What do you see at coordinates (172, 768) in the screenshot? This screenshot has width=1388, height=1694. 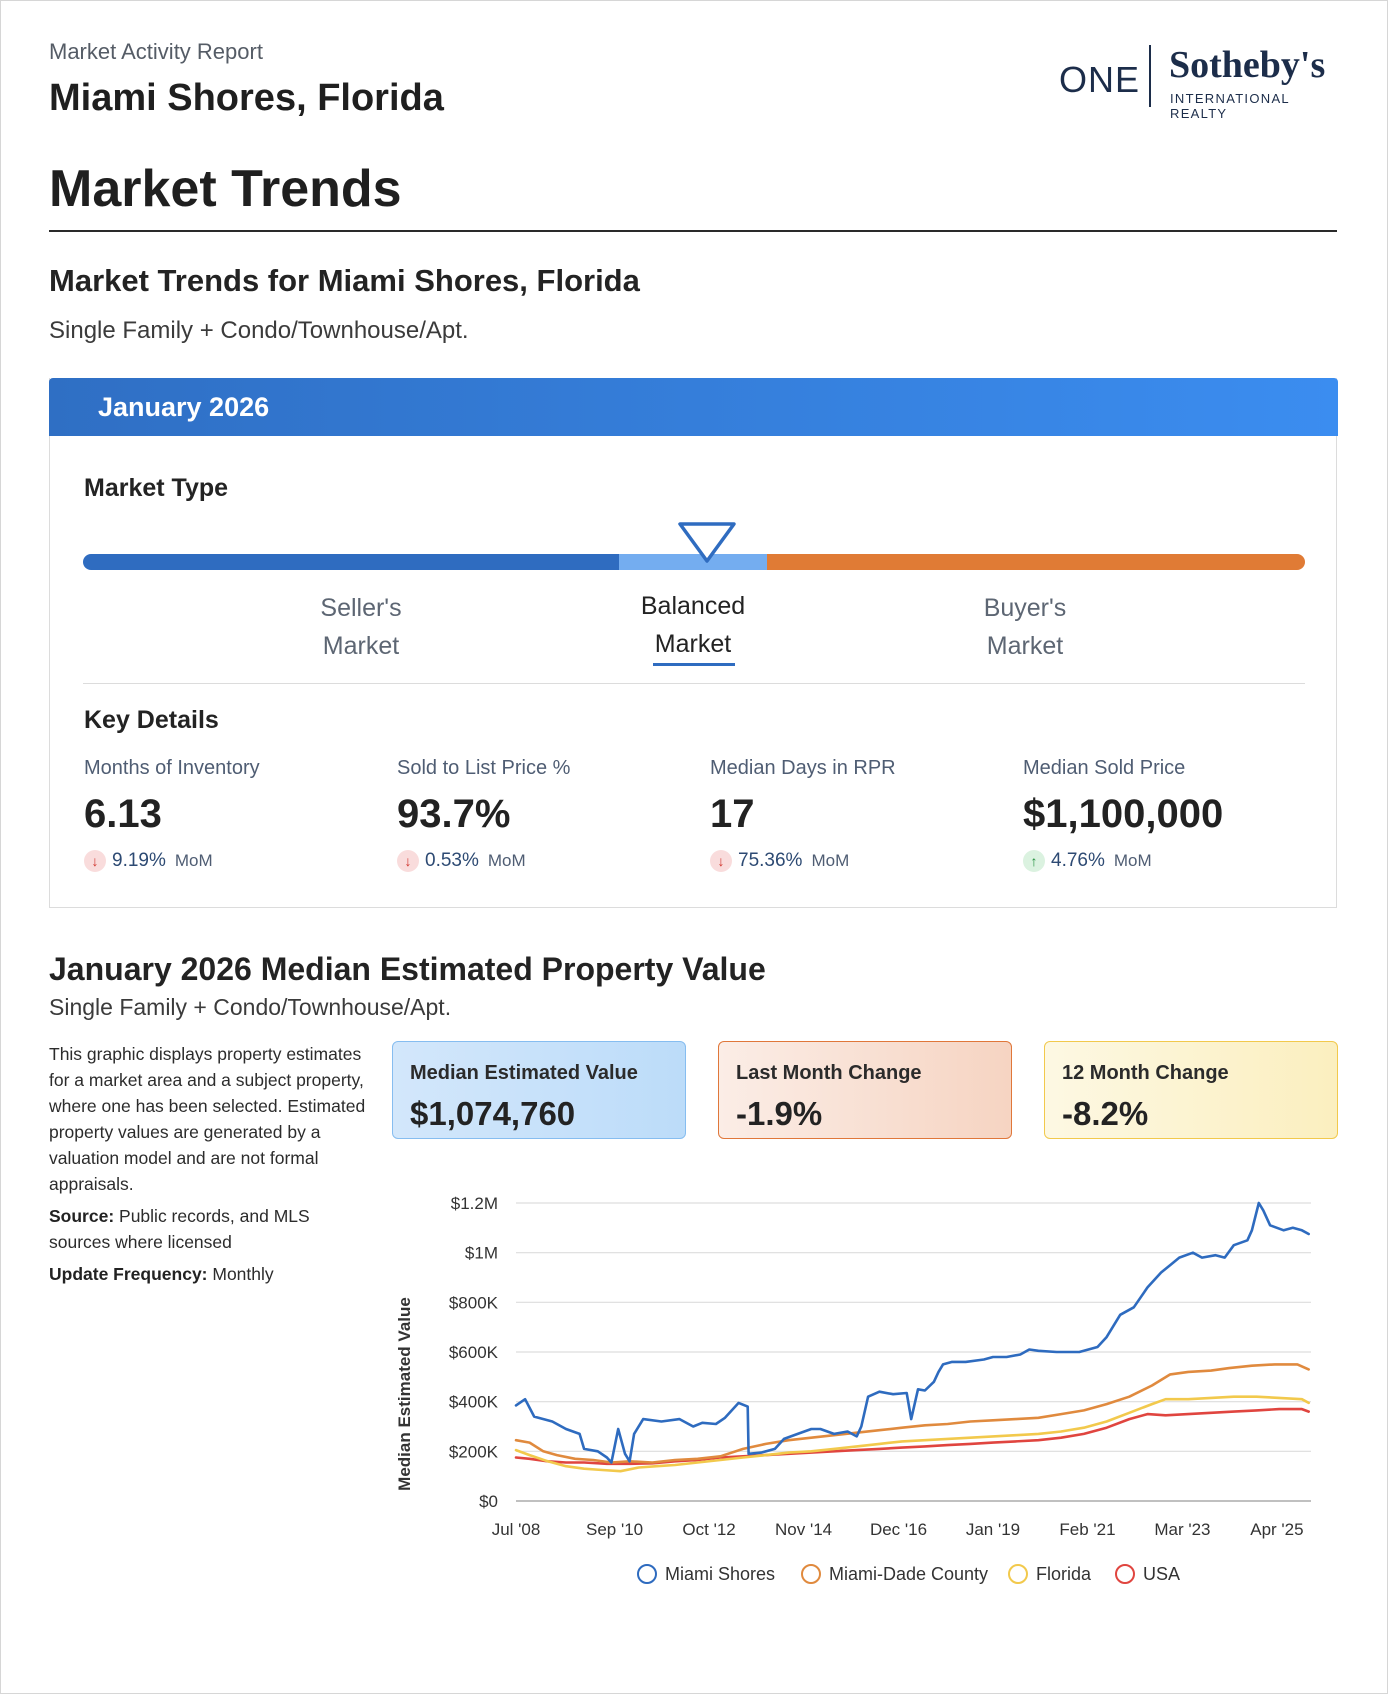 I see `stat-label: Months of Inventory` at bounding box center [172, 768].